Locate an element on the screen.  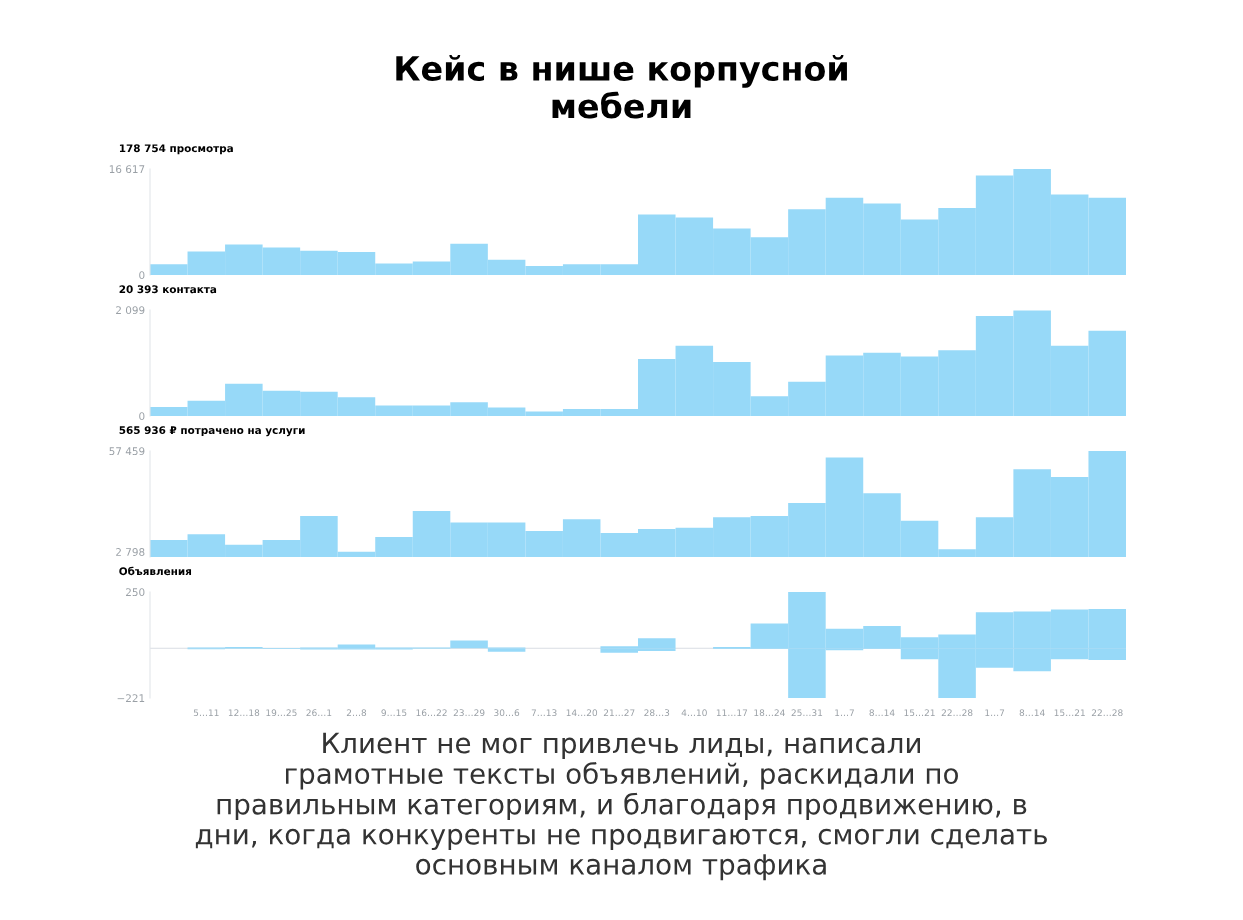
x-tick-label: 7…13 is located at coordinates (544, 713).